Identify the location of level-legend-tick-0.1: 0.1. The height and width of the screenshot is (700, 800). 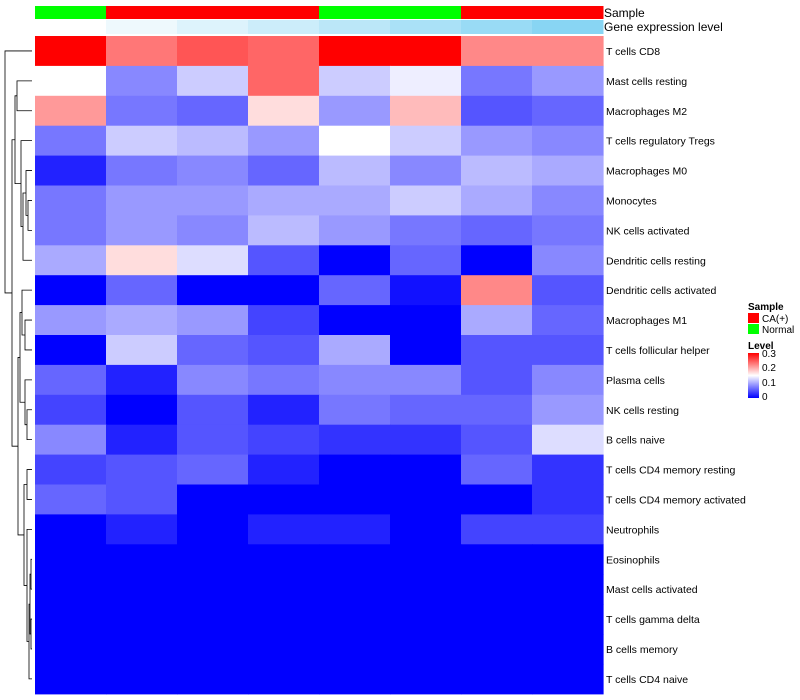
(769, 383).